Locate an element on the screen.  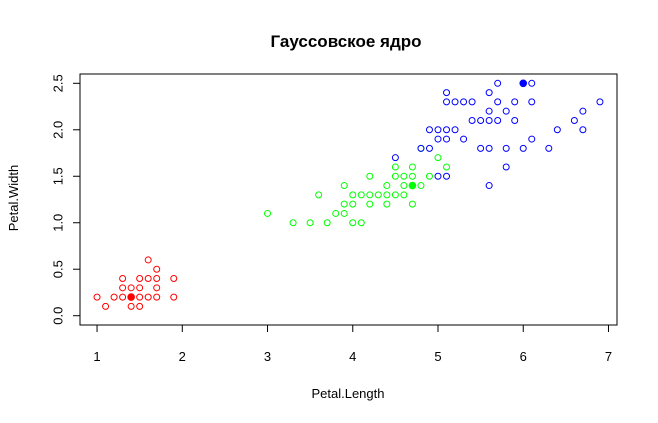
y-tick-label: 2.0 is located at coordinates (58, 130).